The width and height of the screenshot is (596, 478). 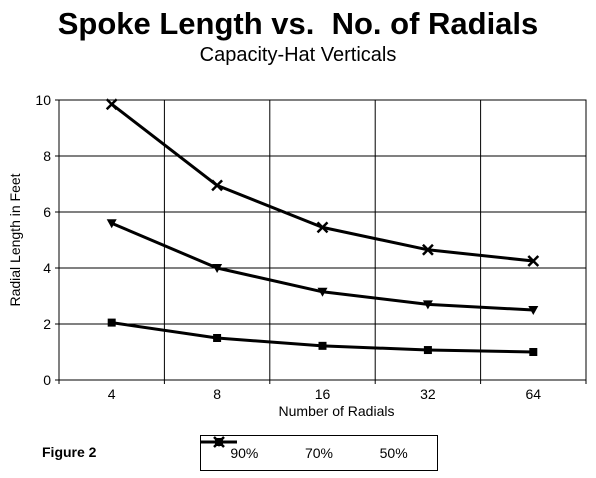 I want to click on x-tick-label: 4, so click(x=112, y=394).